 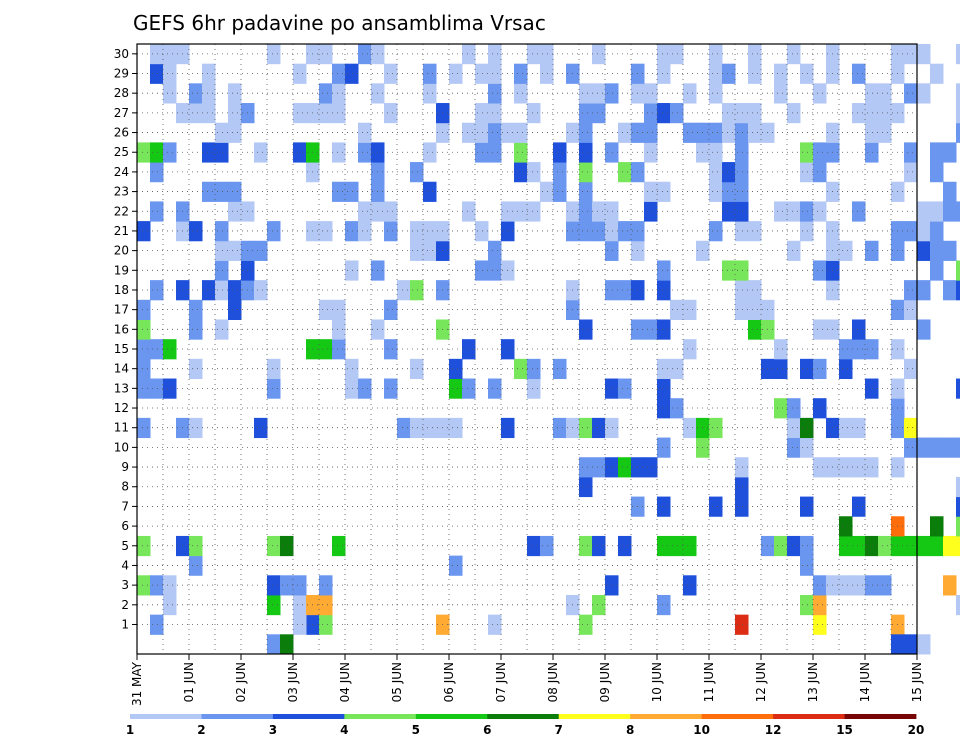 I want to click on y-tick-label: 3, so click(x=125, y=585).